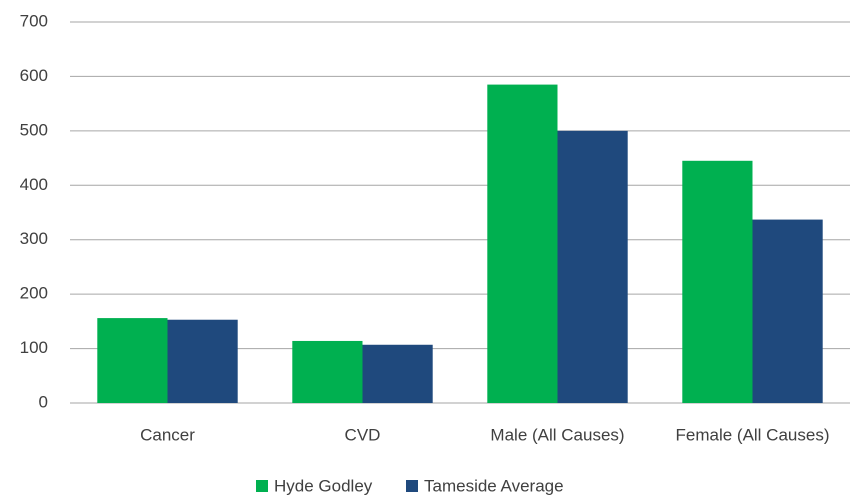 The height and width of the screenshot is (498, 852). Describe the element at coordinates (753, 434) in the screenshot. I see `x-tick-label: Female (All Causes)` at that location.